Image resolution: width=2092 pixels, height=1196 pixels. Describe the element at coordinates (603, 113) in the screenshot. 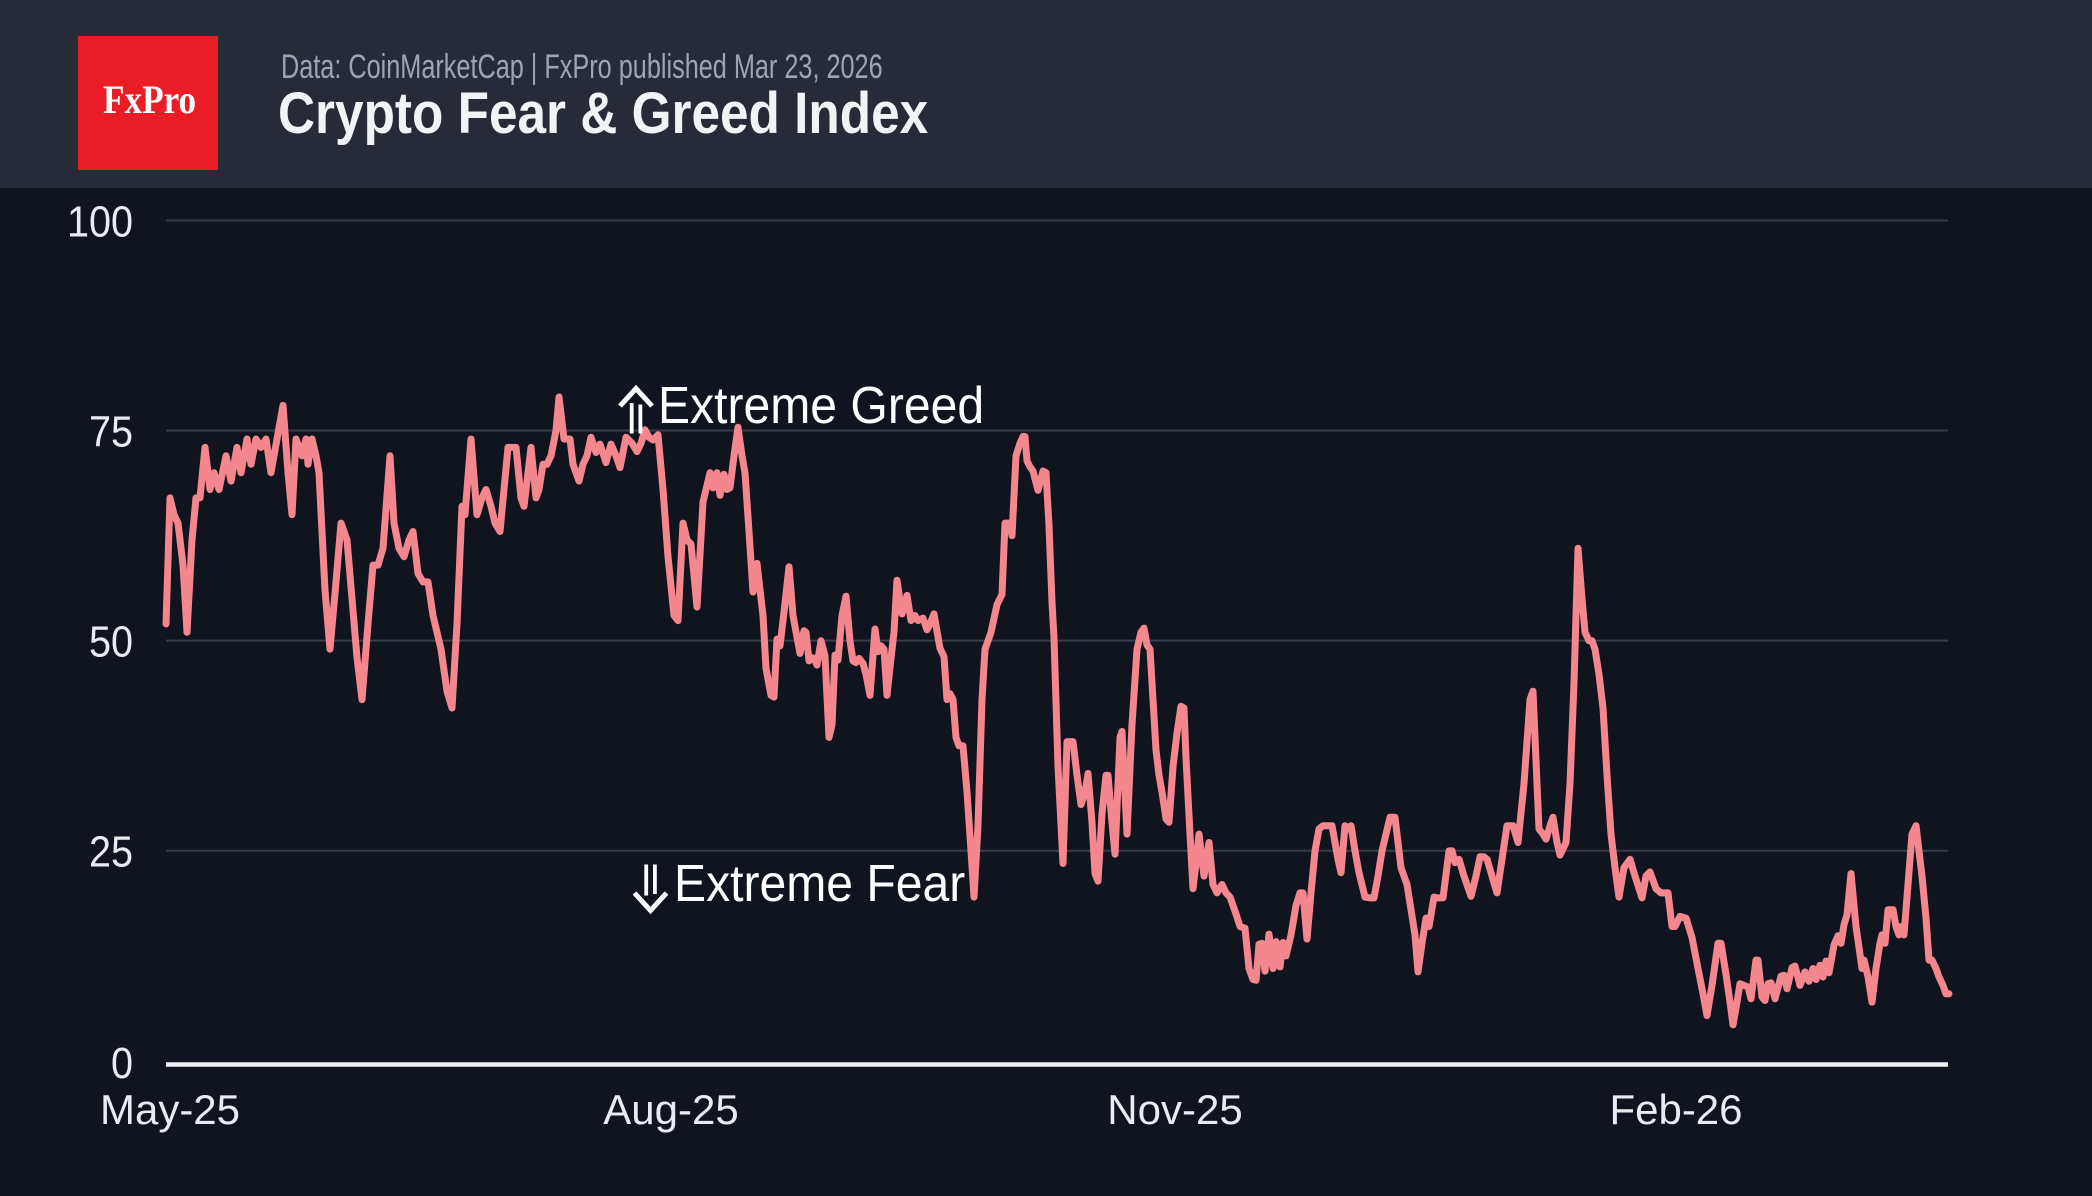

I see `svg-text: Crypto Fear & Greed Index` at that location.